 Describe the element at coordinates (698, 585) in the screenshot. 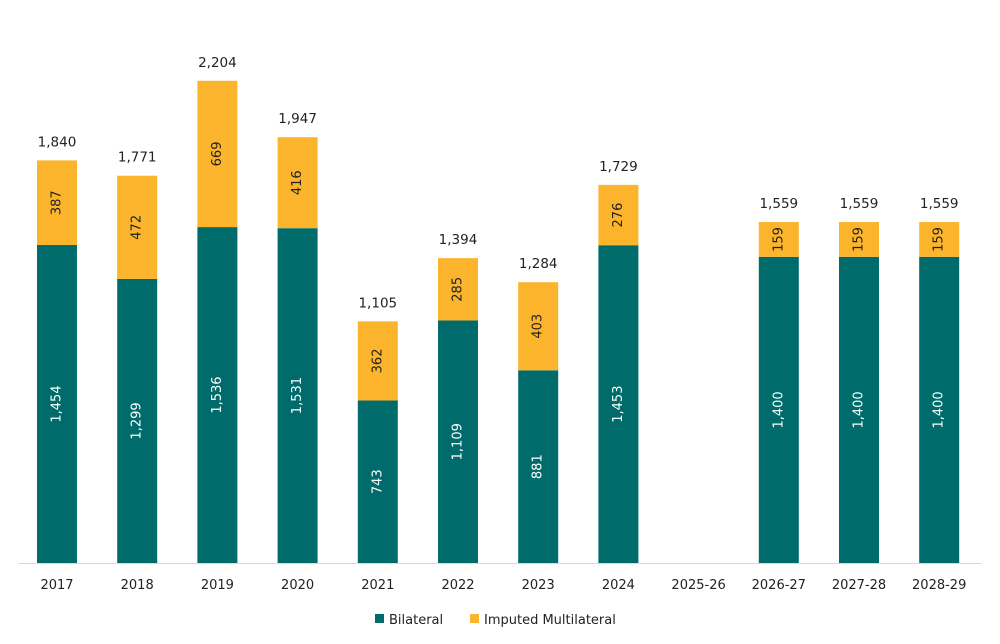

I see `x-tick-label: 2025-26` at that location.